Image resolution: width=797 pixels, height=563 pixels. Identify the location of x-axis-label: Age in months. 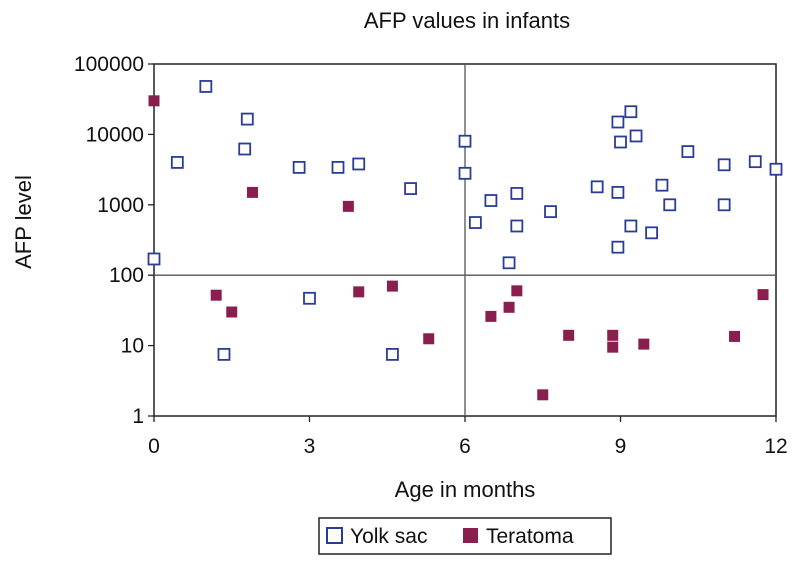
(465, 489).